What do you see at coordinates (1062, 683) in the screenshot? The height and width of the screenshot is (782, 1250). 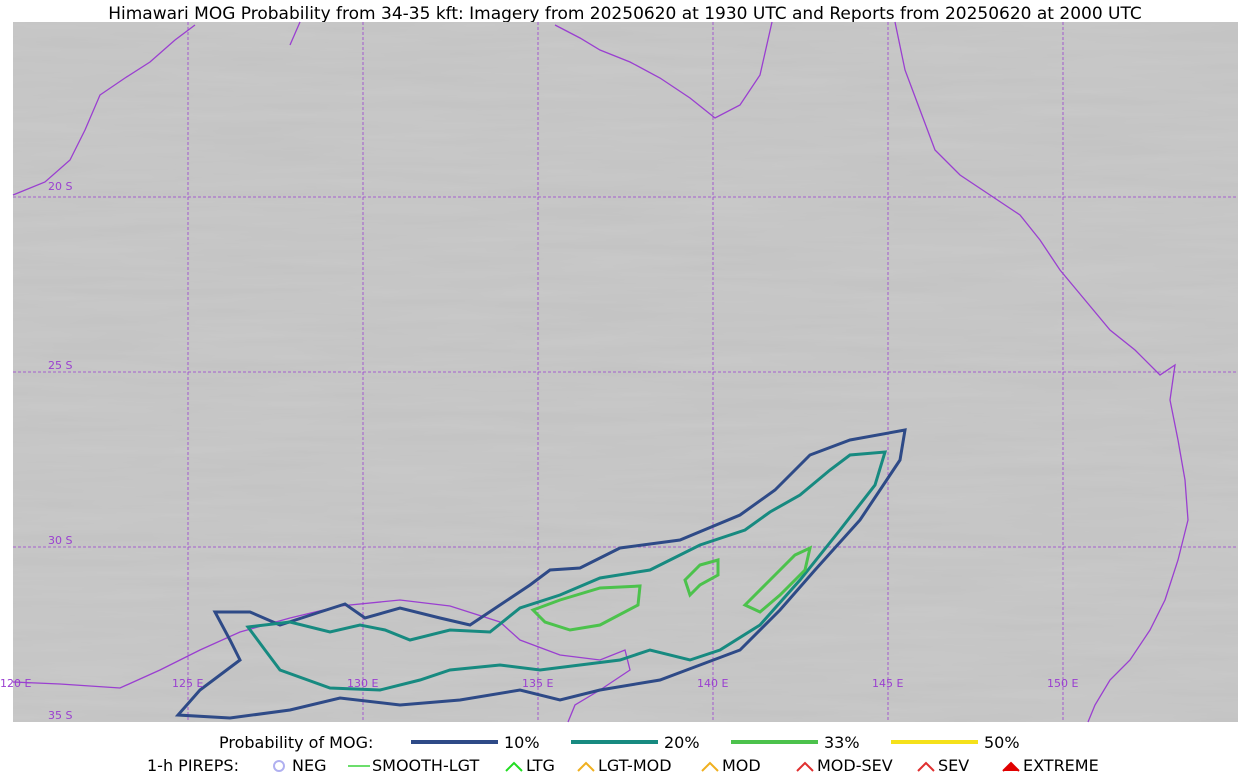 I see `lon-label: 150 E` at bounding box center [1062, 683].